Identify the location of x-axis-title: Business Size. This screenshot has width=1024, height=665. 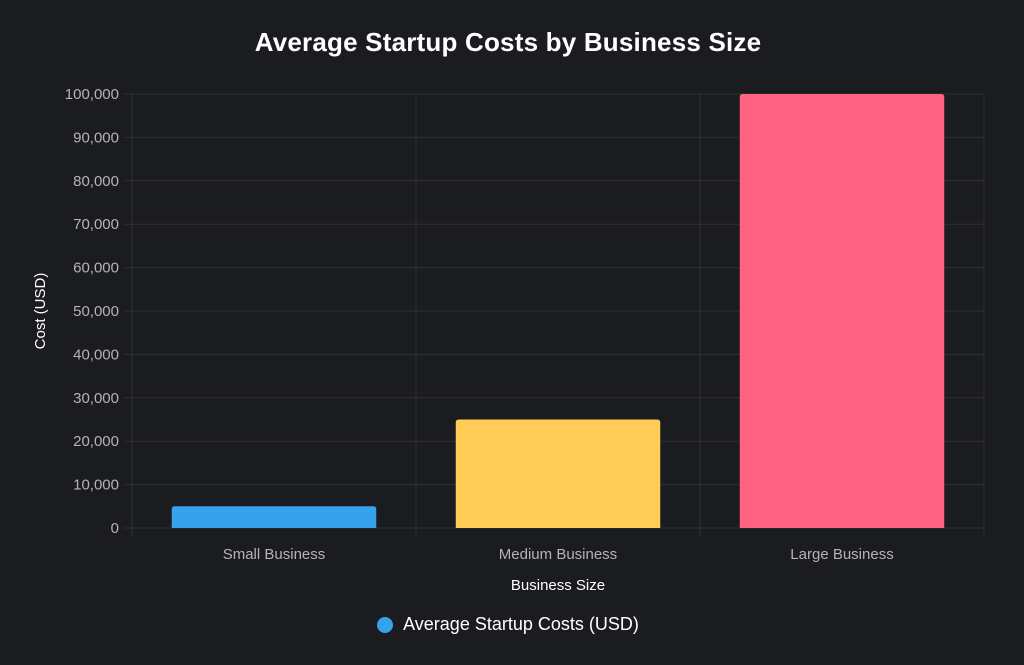
(558, 585).